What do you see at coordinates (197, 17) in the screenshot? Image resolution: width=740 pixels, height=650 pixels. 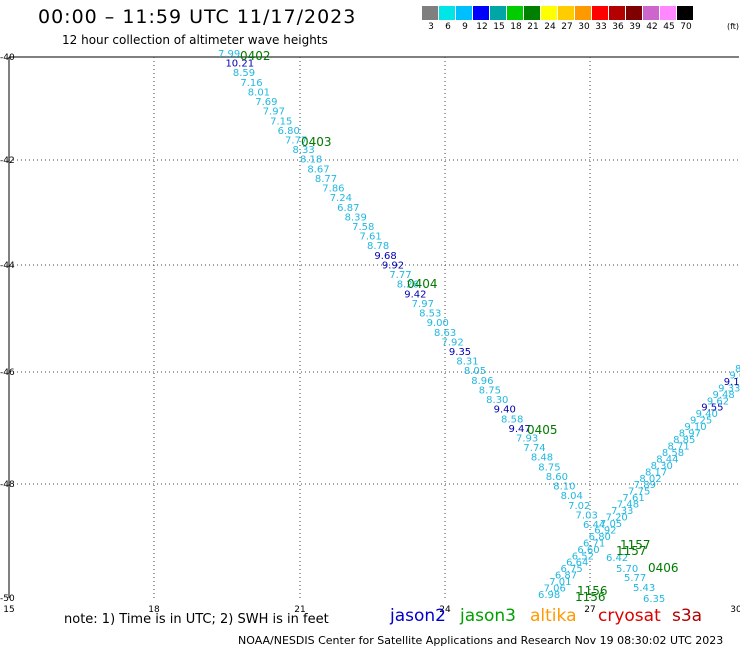 I see `page-title: 00:00 – 11:59 UTC 11/17/2023` at bounding box center [197, 17].